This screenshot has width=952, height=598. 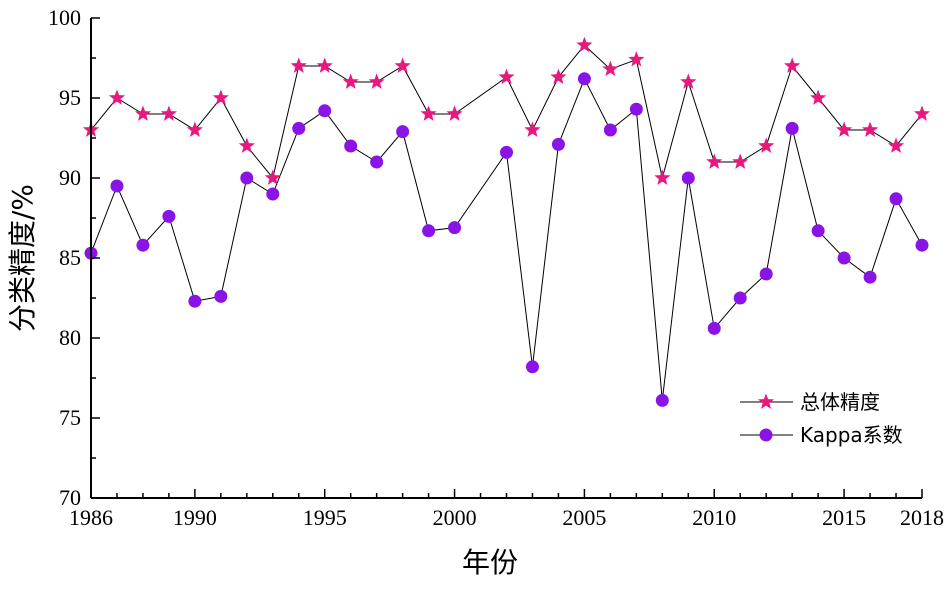 I want to click on x-tick-label: 2005, so click(x=584, y=517).